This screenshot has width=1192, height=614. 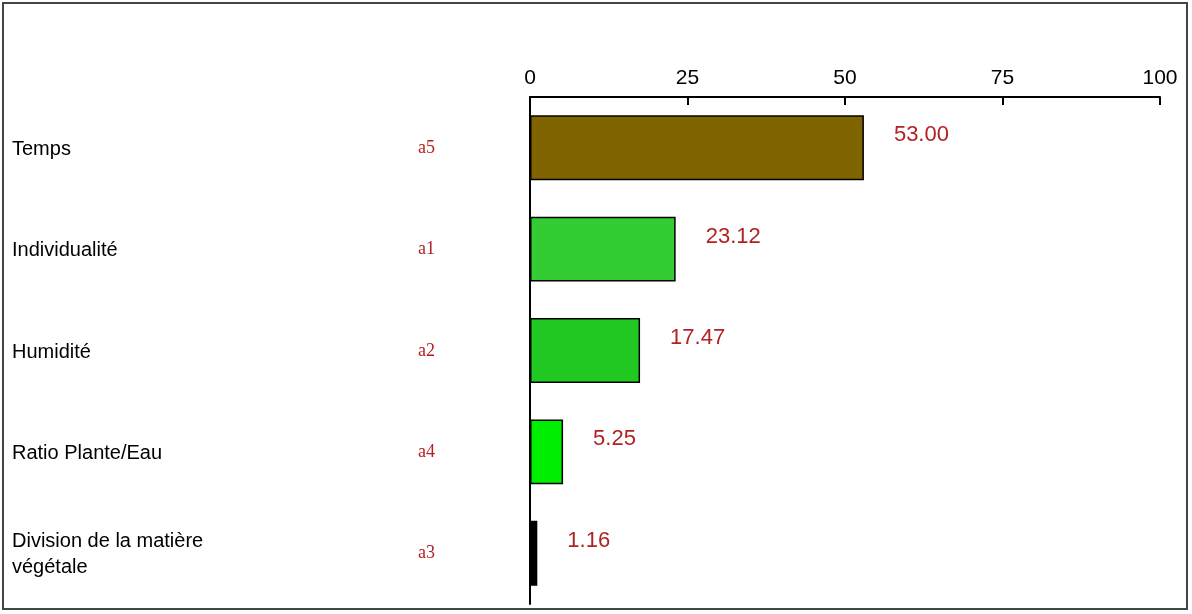 I want to click on y-tick-label: Humidité, so click(x=51, y=350).